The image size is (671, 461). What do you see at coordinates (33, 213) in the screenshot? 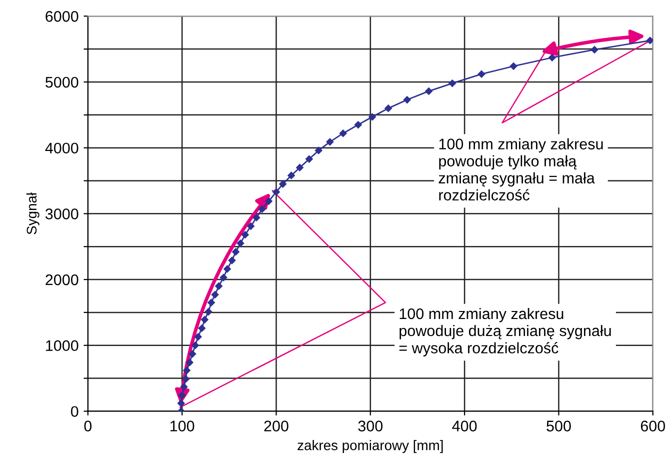
I see `y-axis-title: Sygnał` at bounding box center [33, 213].